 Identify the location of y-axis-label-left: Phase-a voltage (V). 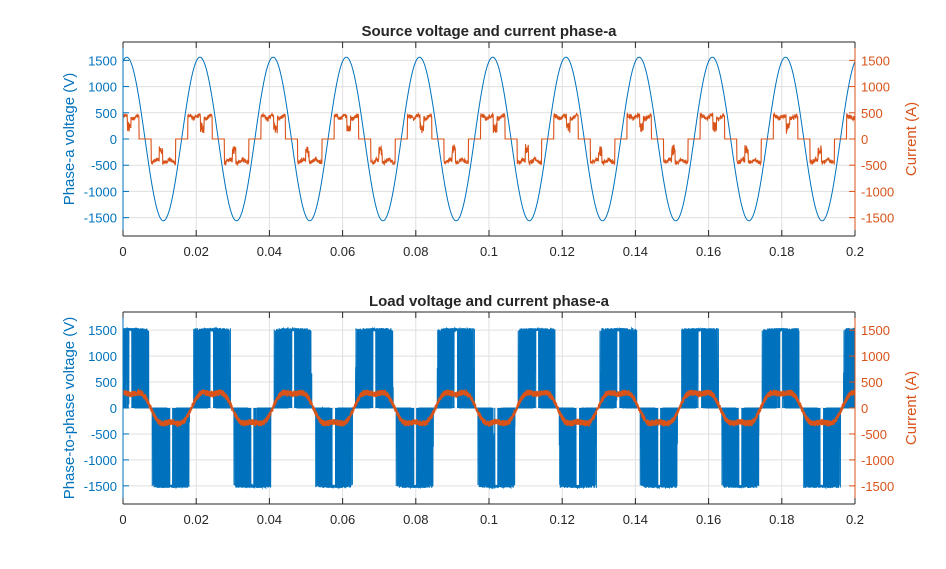
(69, 139).